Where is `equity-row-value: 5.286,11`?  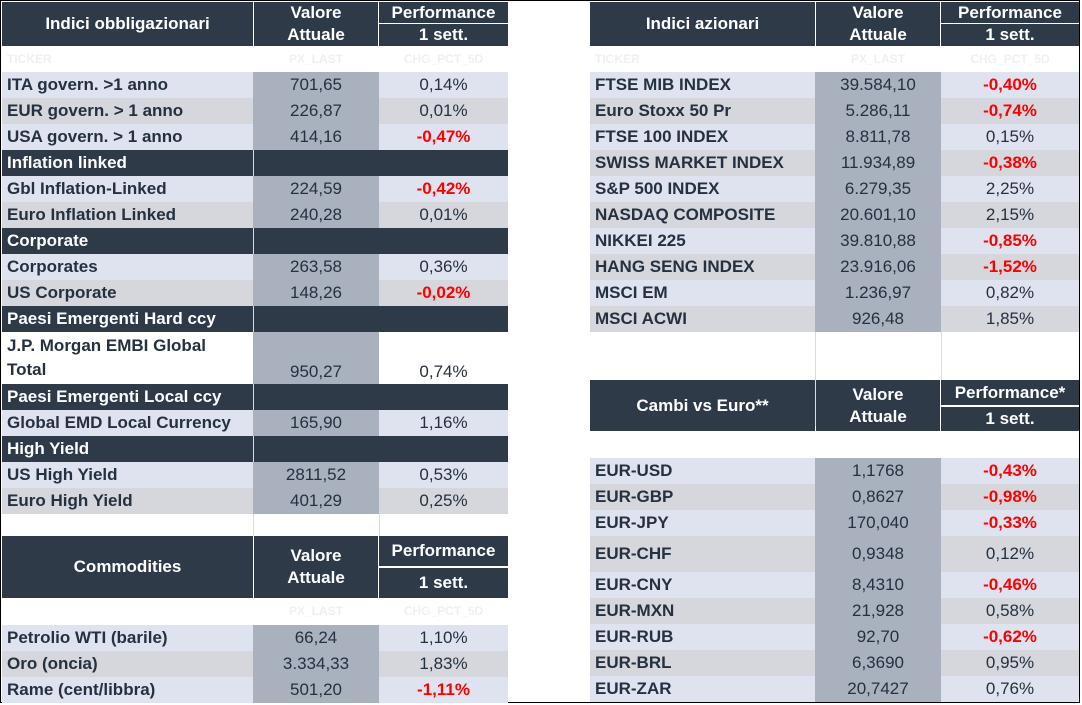
equity-row-value: 5.286,11 is located at coordinates (878, 111).